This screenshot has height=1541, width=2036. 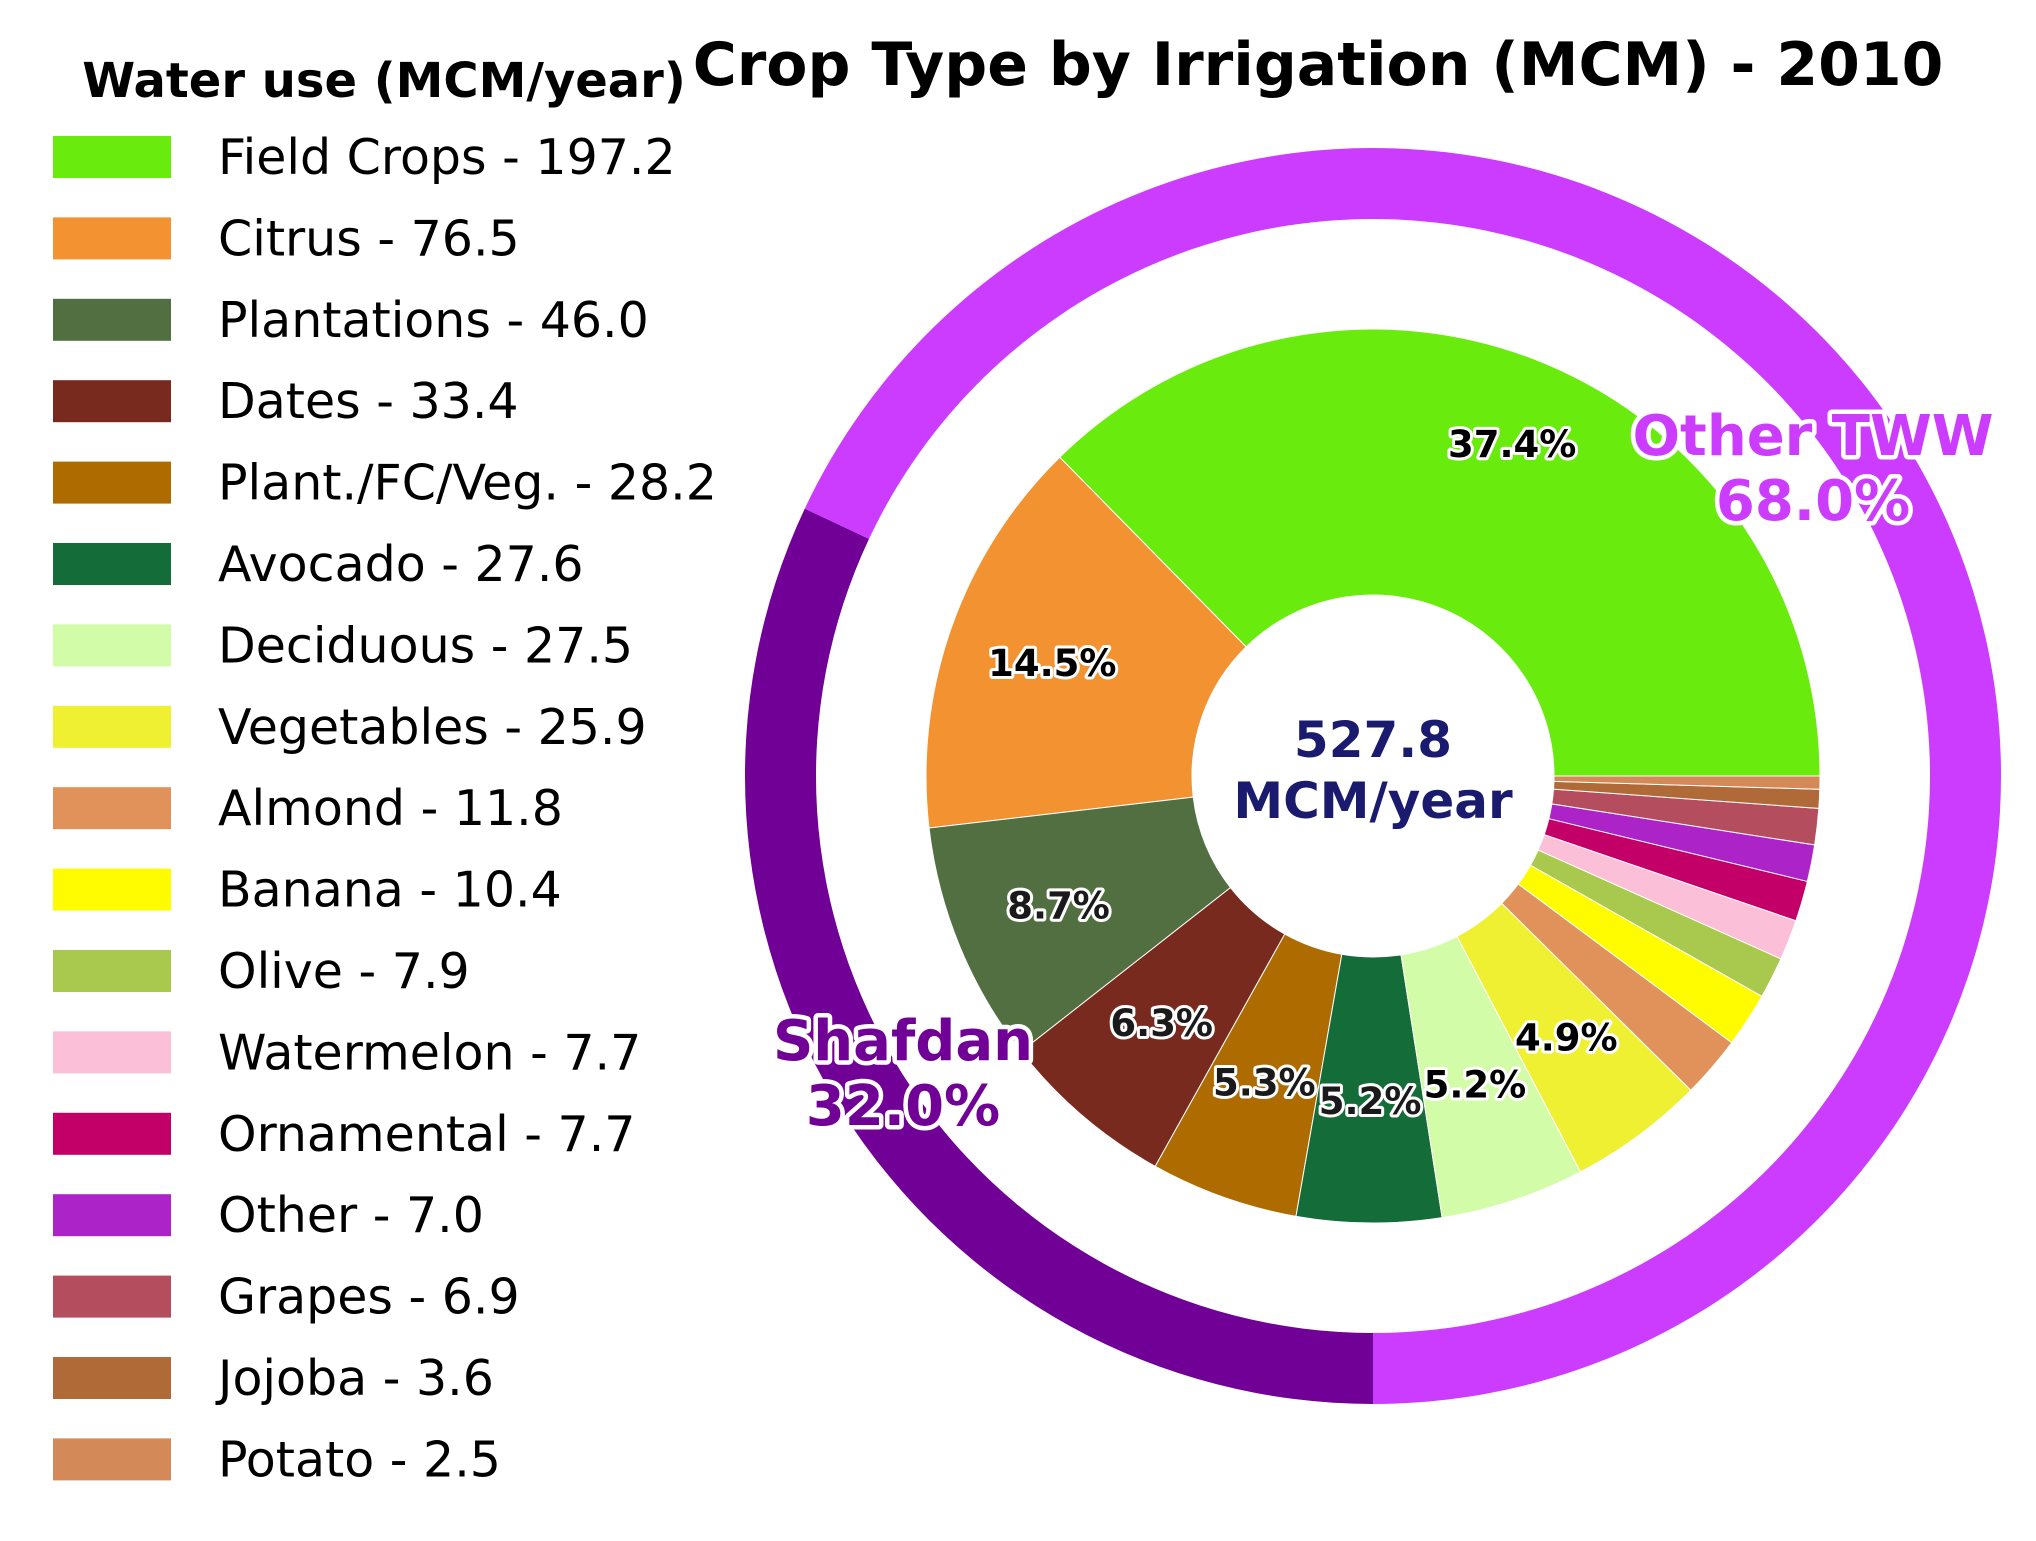 What do you see at coordinates (1566, 1037) in the screenshot?
I see `slice-percent-label: 4.9%` at bounding box center [1566, 1037].